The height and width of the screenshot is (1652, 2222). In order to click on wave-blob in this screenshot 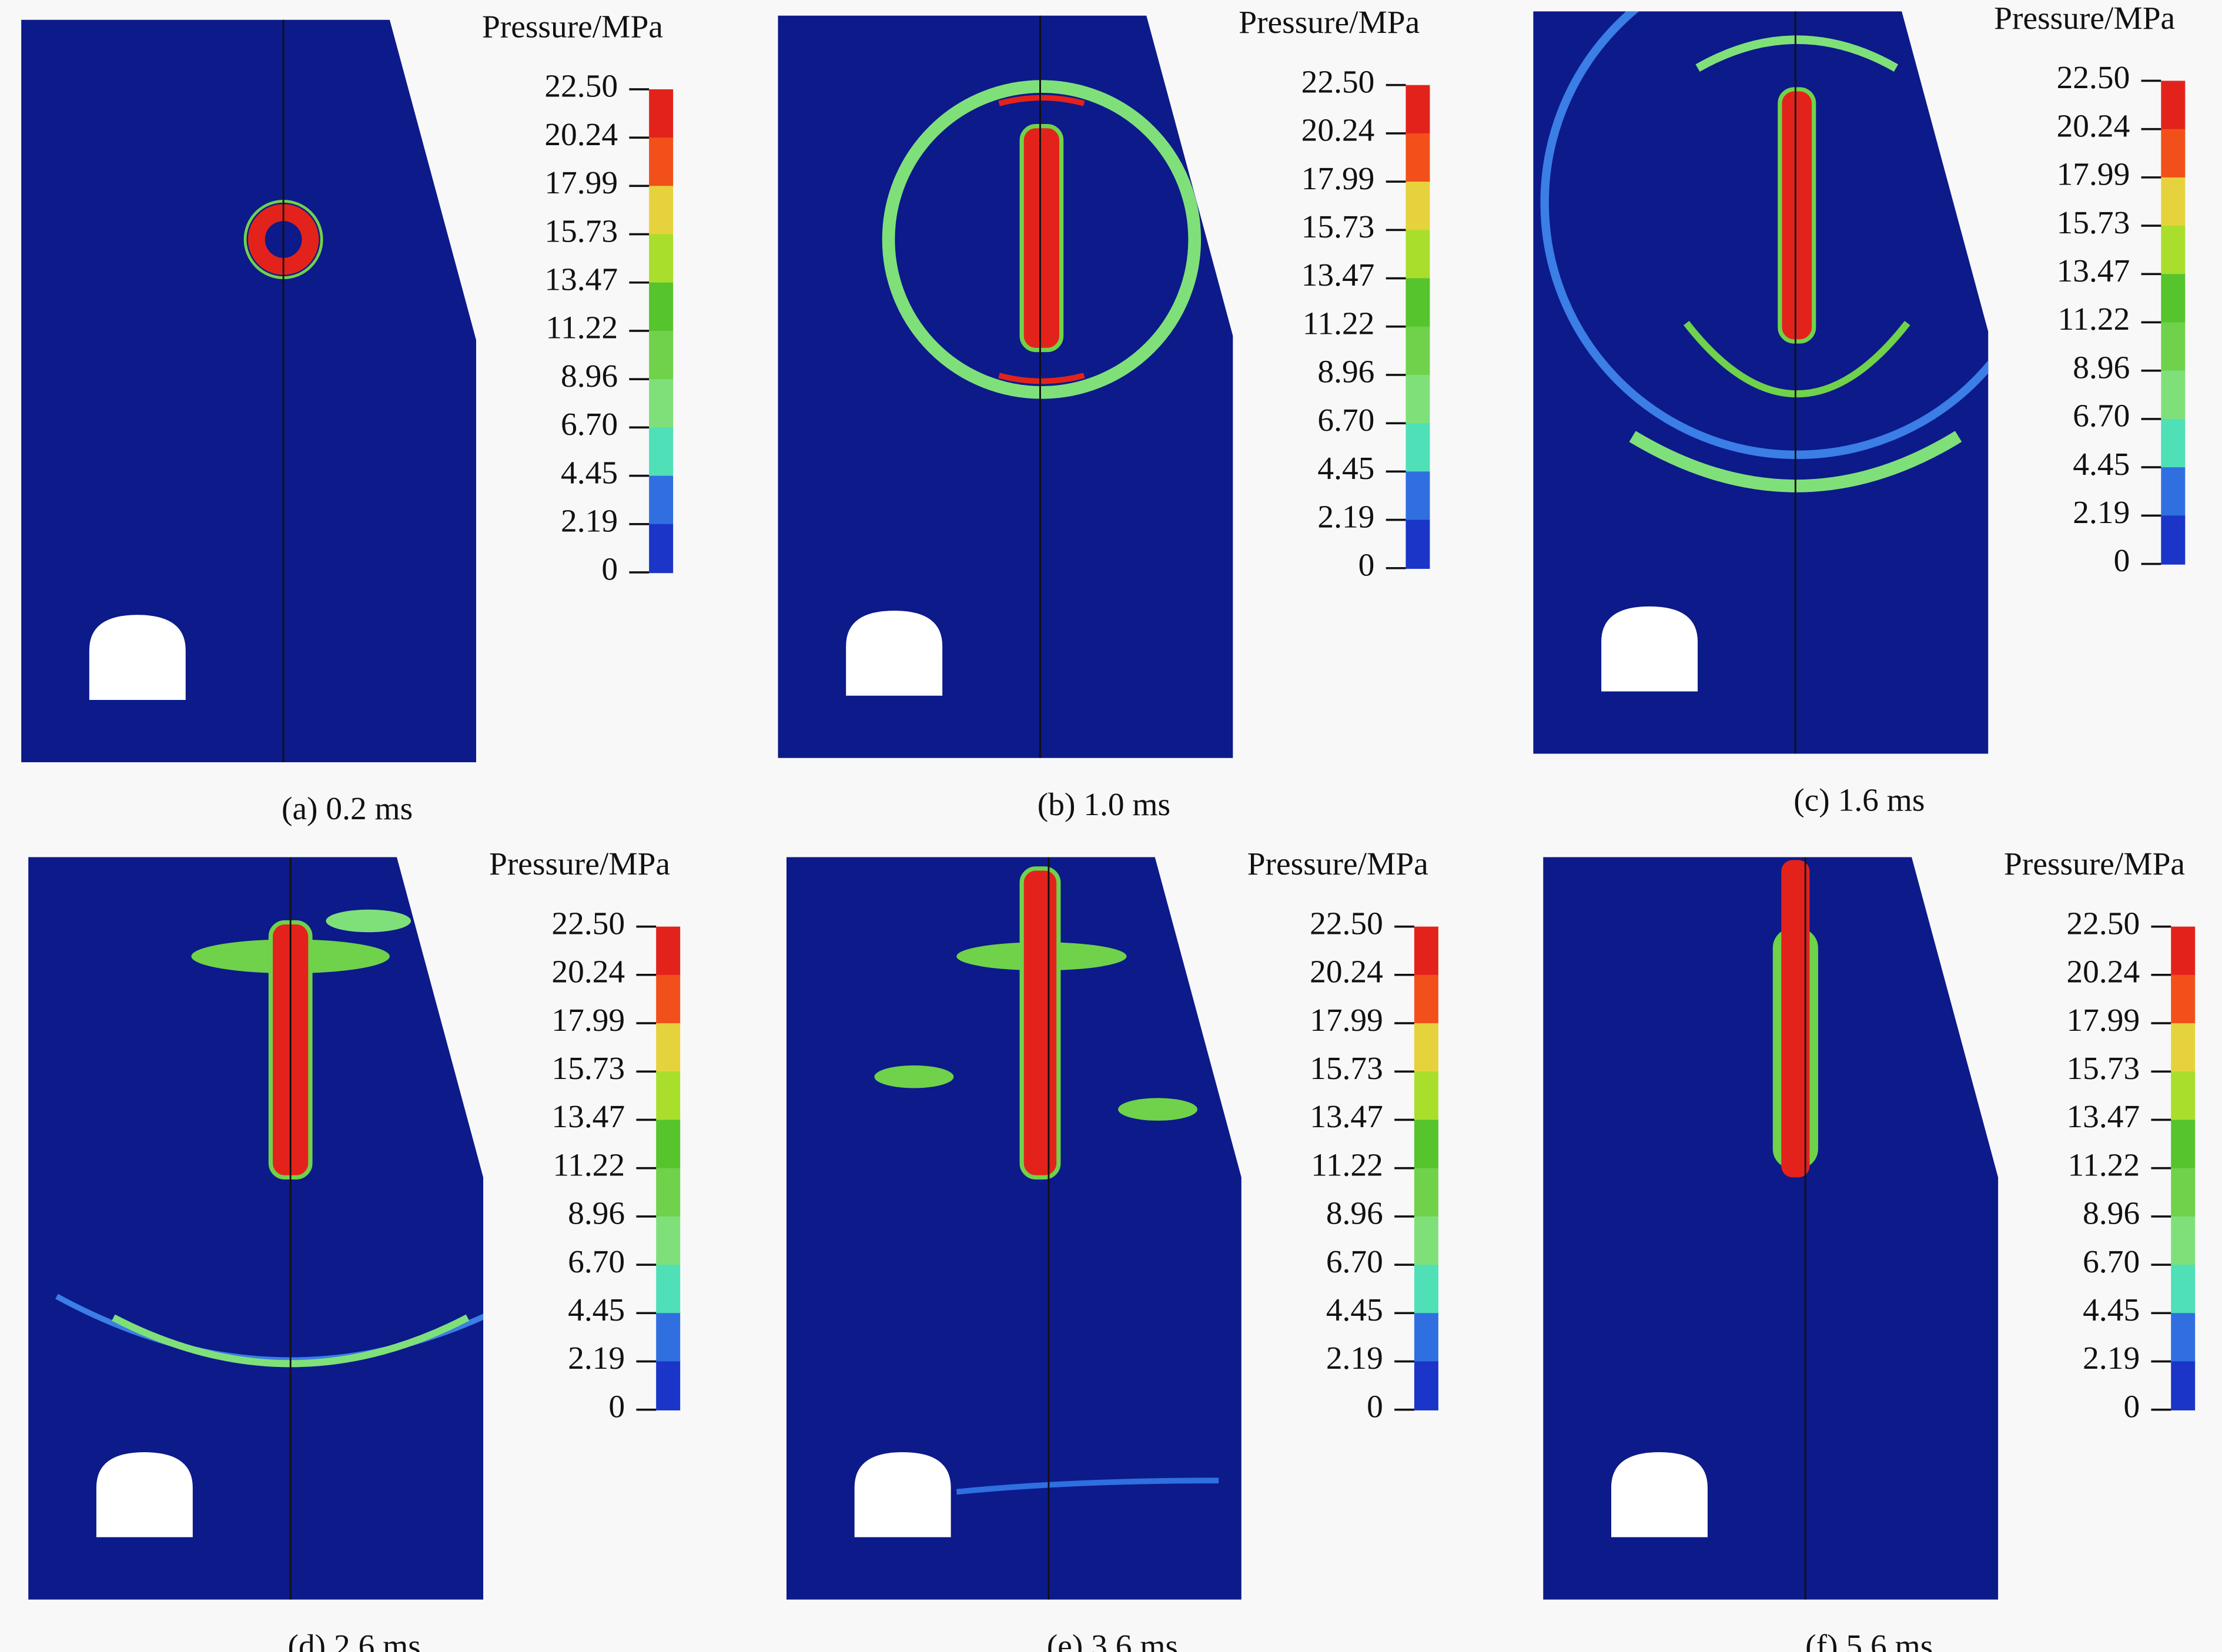, I will do `click(914, 1076)`.